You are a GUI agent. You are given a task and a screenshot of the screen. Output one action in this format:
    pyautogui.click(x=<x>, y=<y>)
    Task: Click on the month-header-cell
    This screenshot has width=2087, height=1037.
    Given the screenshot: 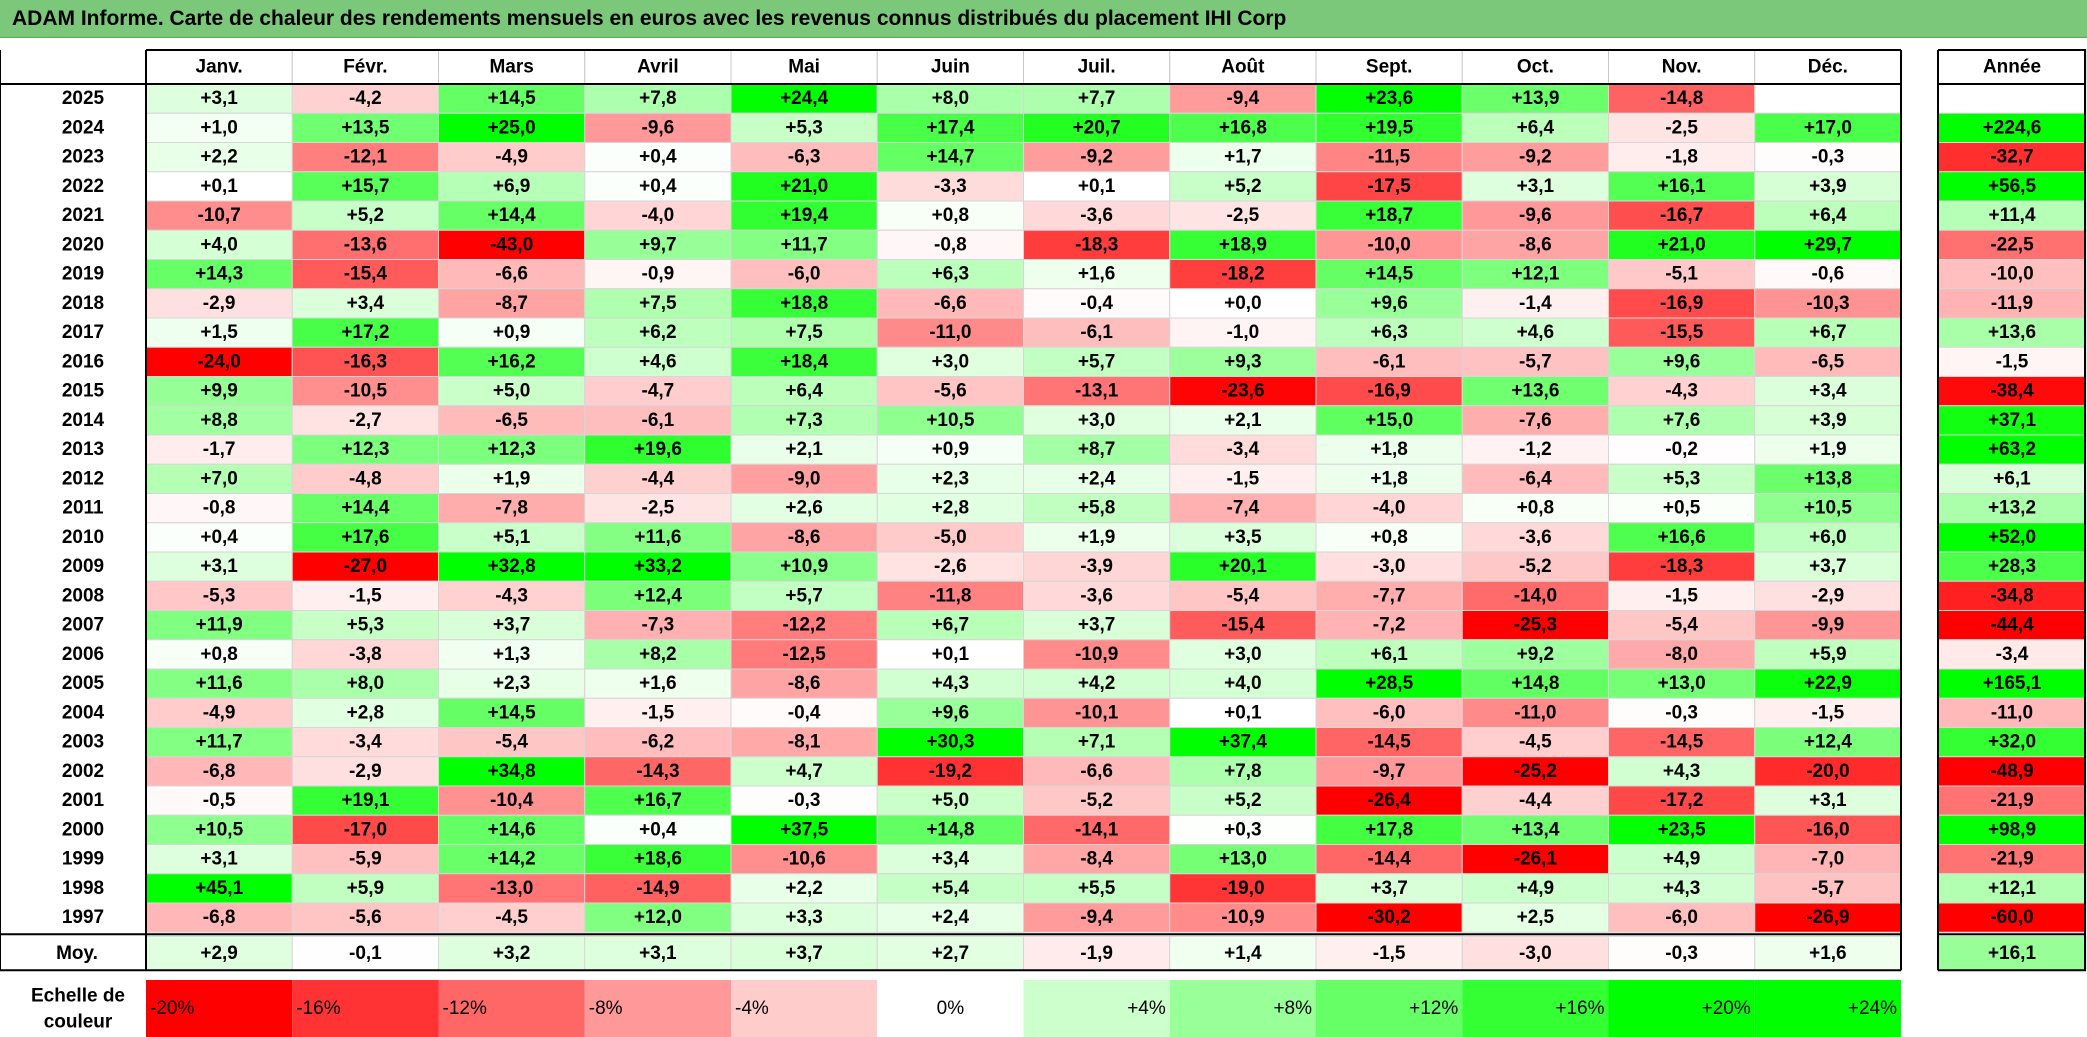 What is the action you would take?
    pyautogui.click(x=1097, y=67)
    